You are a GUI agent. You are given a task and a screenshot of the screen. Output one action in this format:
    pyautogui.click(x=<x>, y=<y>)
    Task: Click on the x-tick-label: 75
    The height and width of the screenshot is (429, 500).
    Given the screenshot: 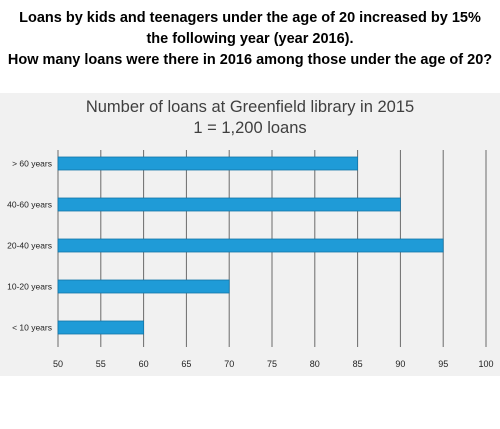 What is the action you would take?
    pyautogui.click(x=272, y=364)
    